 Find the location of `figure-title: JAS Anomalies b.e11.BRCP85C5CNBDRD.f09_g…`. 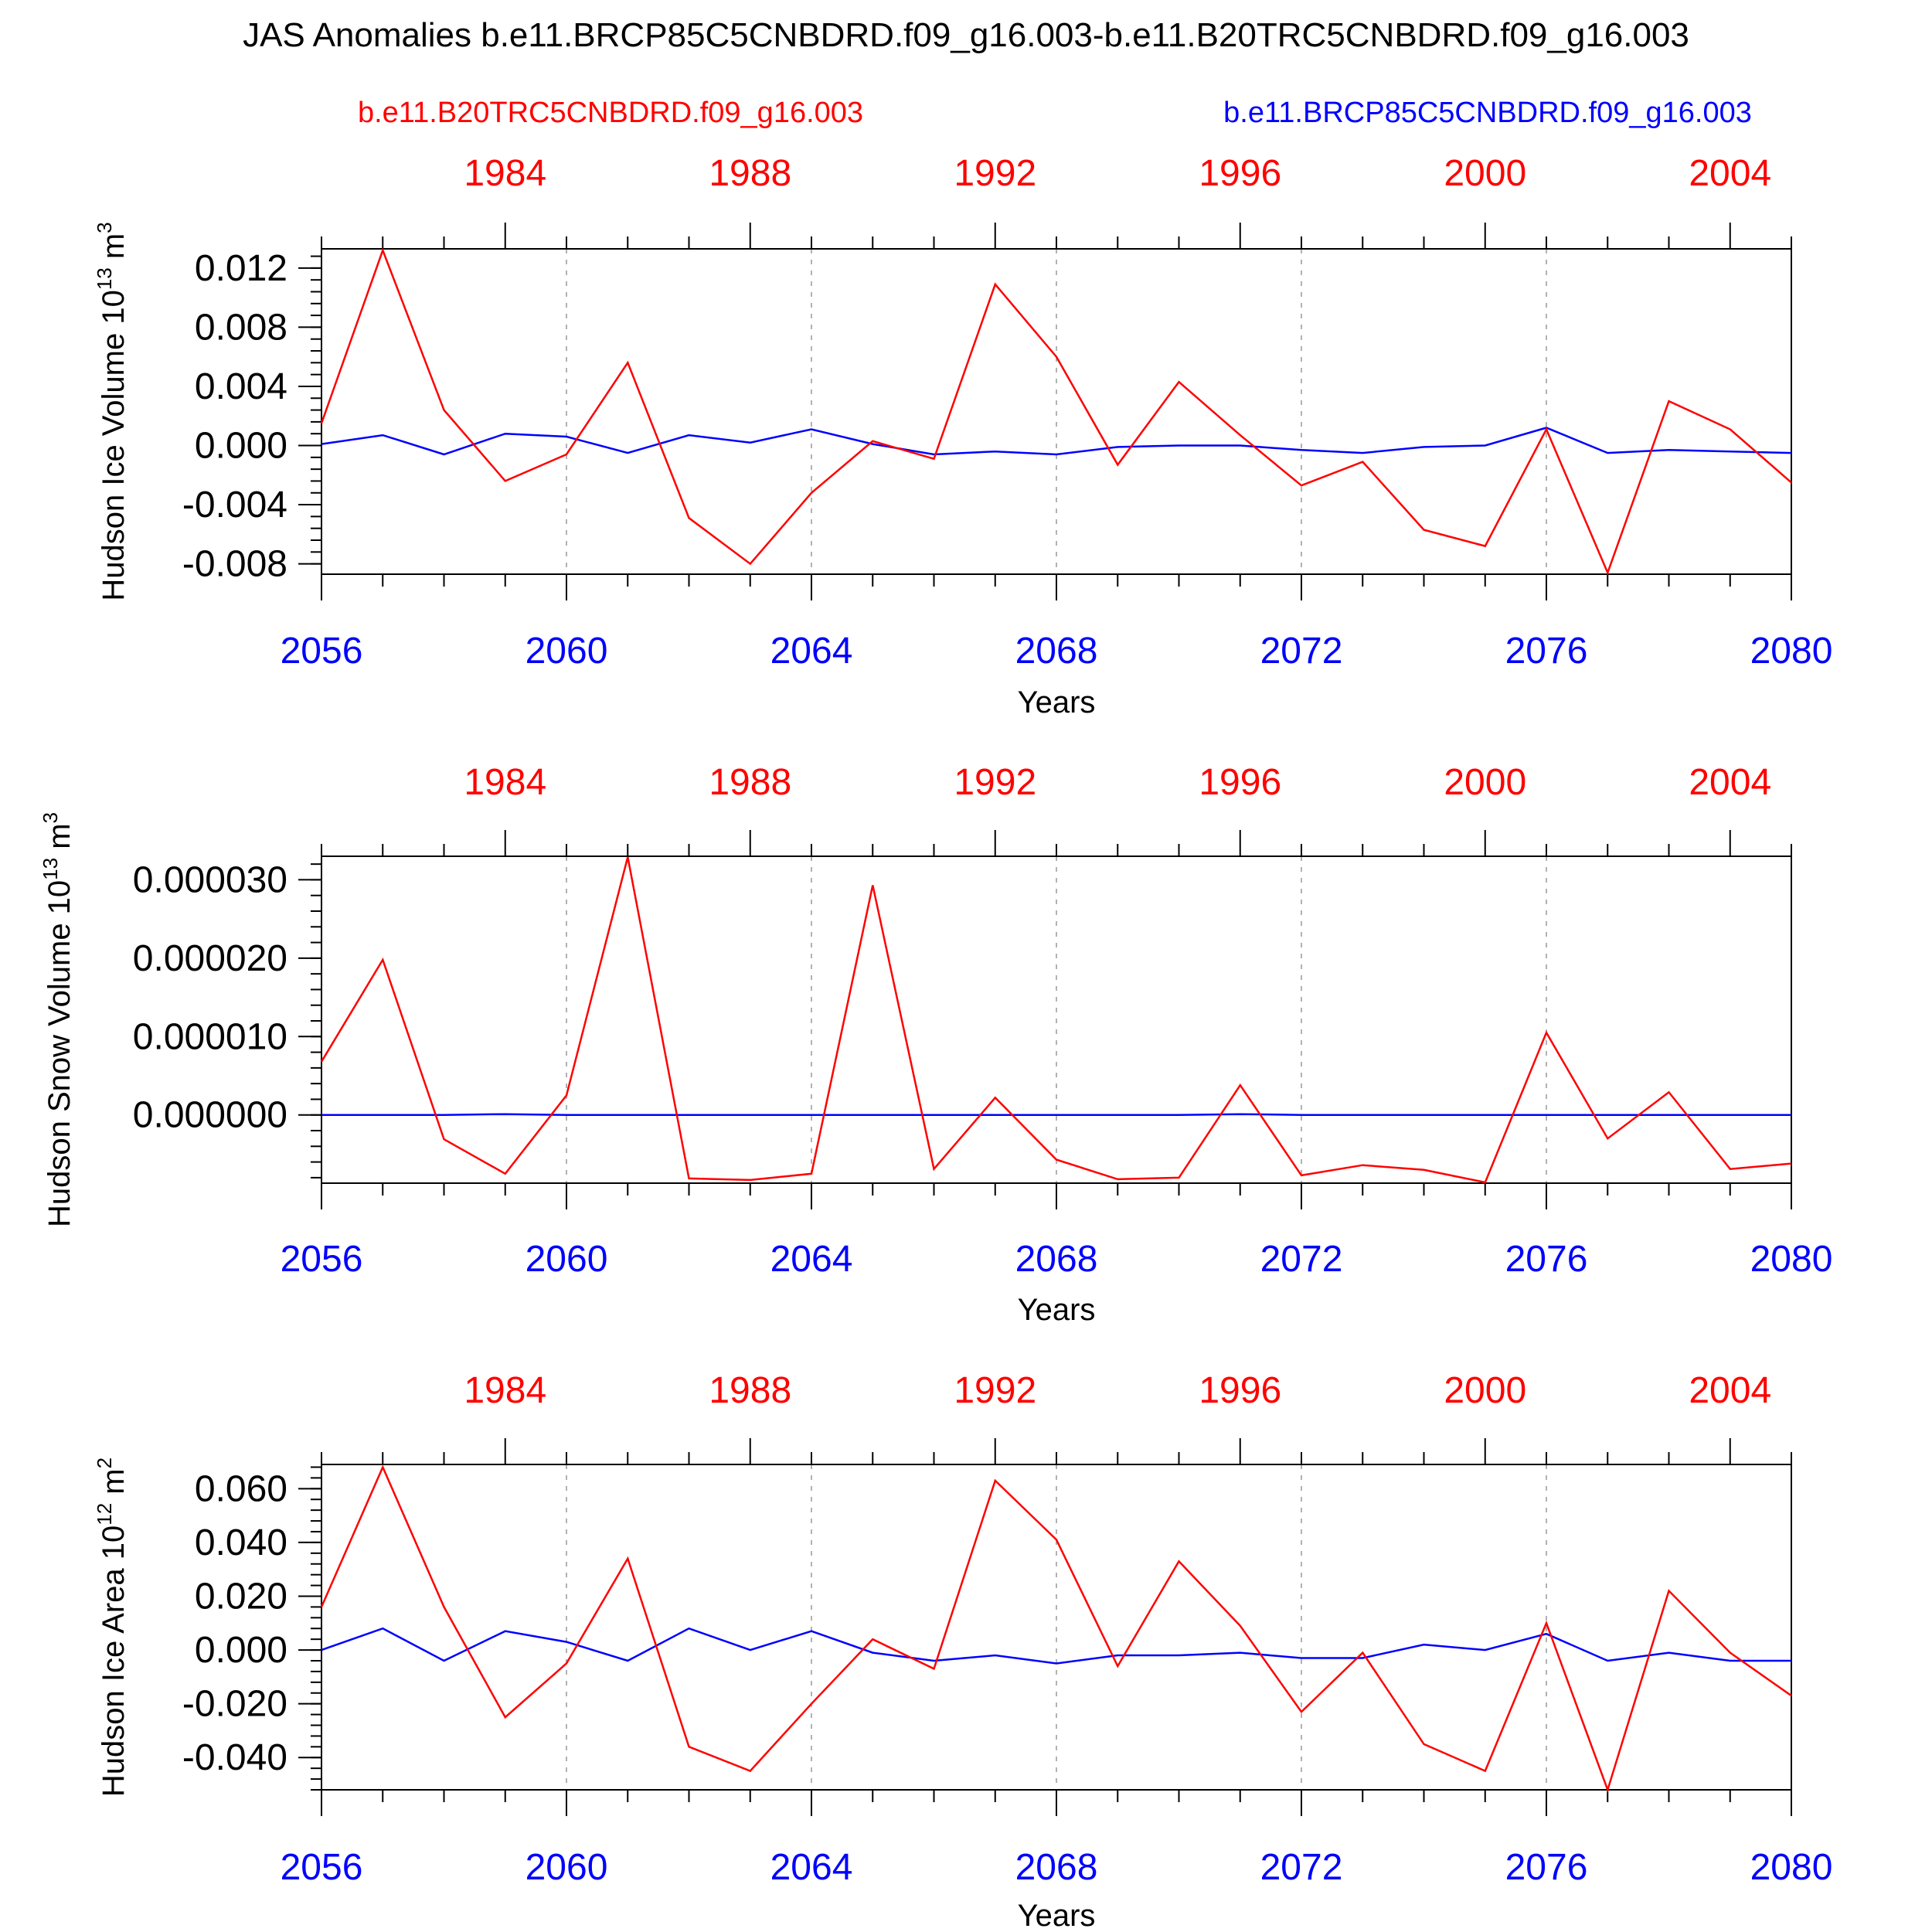

figure-title: JAS Anomalies b.e11.BRCP85C5CNBDRD.f09_g… is located at coordinates (966, 35).